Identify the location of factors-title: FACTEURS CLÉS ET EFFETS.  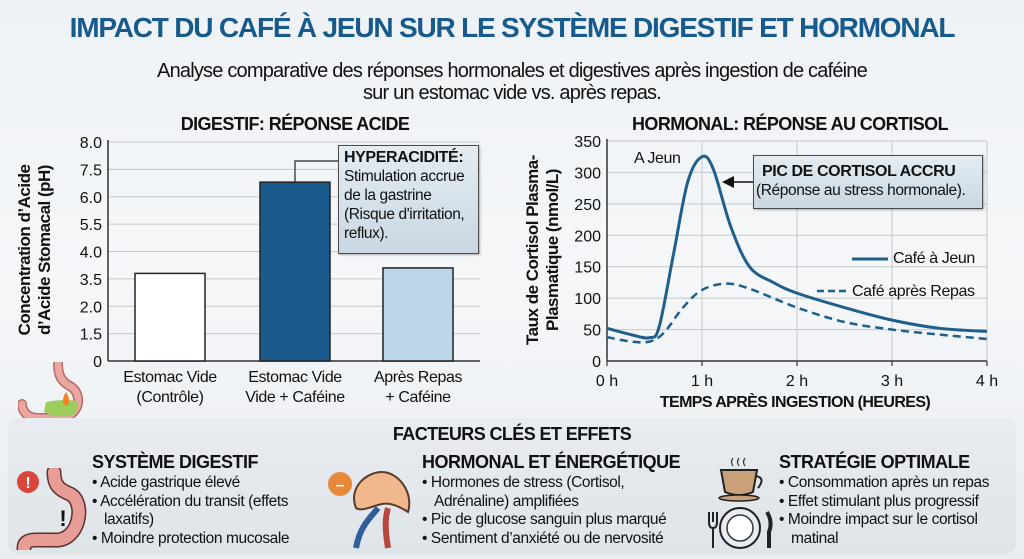
(512, 434).